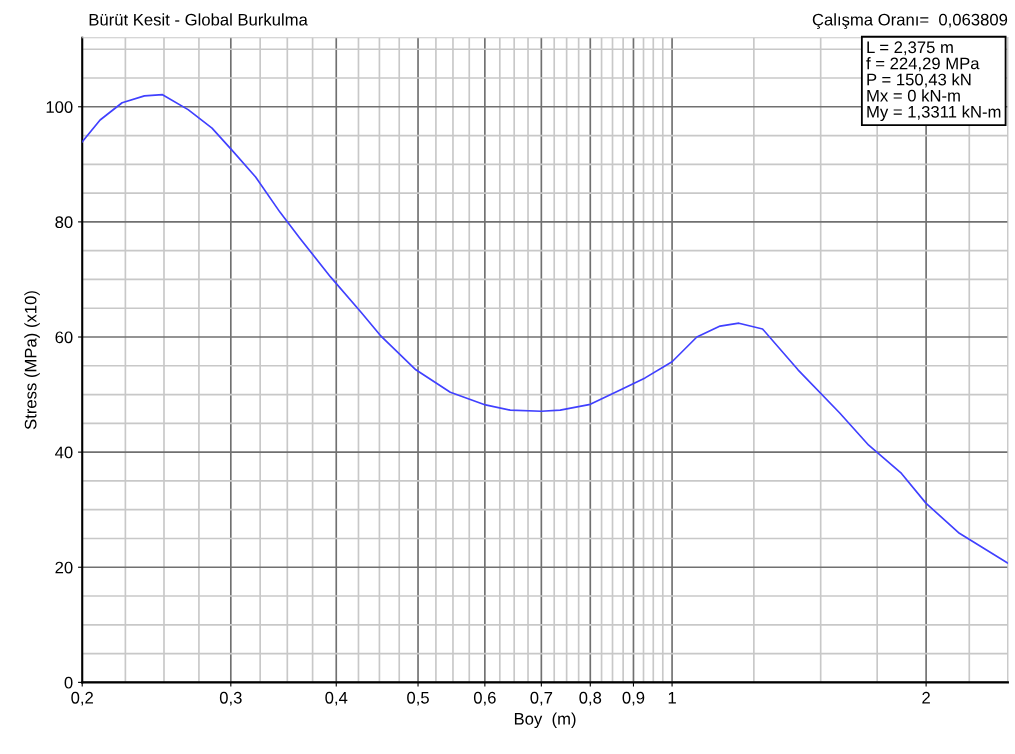 This screenshot has height=754, width=1015. I want to click on y-tick-label: 100, so click(59, 107).